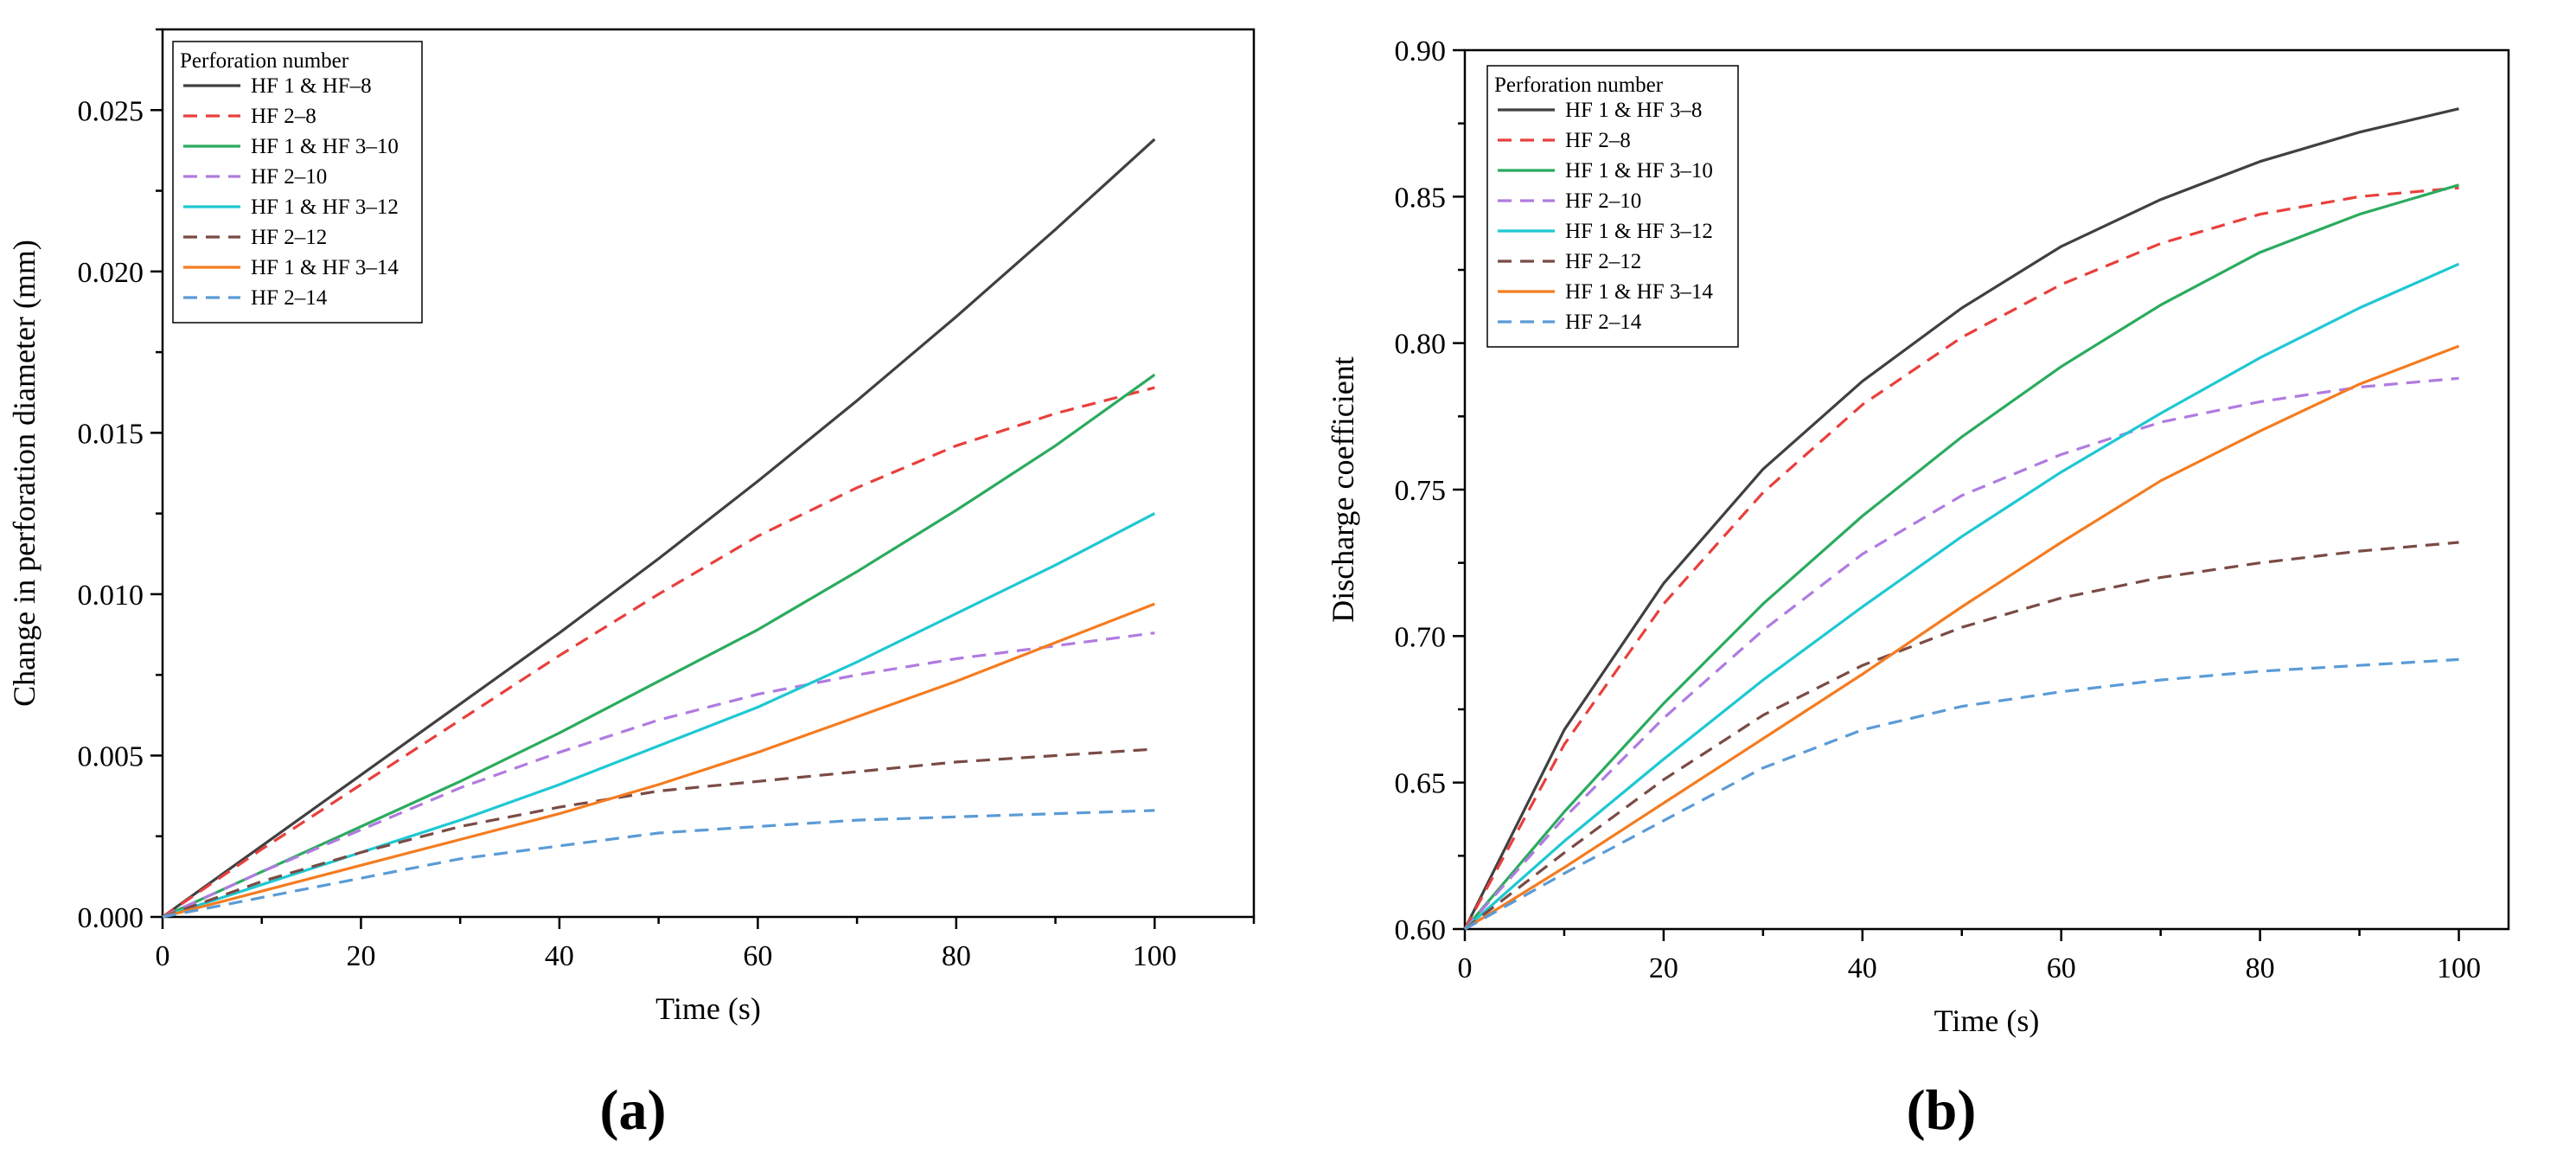 Image resolution: width=2576 pixels, height=1160 pixels. Describe the element at coordinates (111, 273) in the screenshot. I see `y-tick-label: 0.020` at that location.